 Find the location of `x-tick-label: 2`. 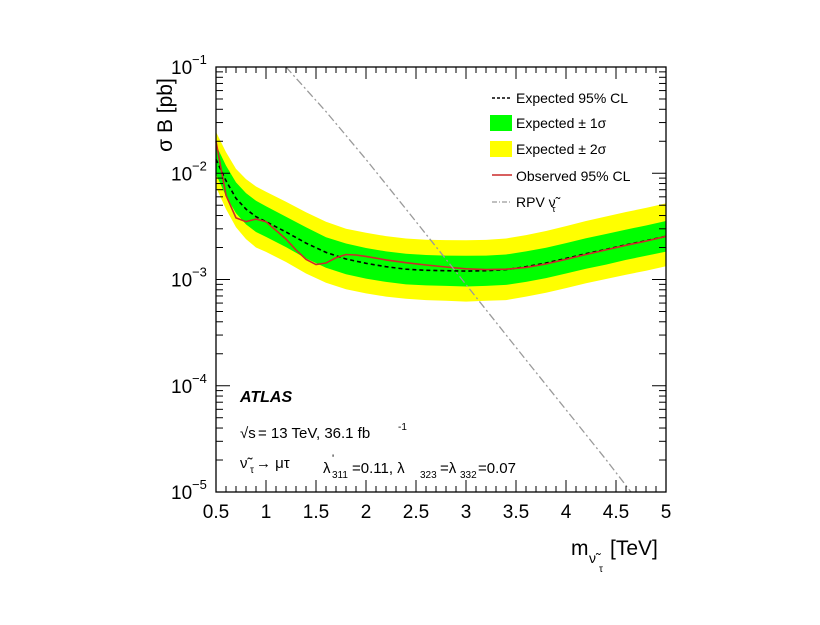

x-tick-label: 2 is located at coordinates (366, 512).